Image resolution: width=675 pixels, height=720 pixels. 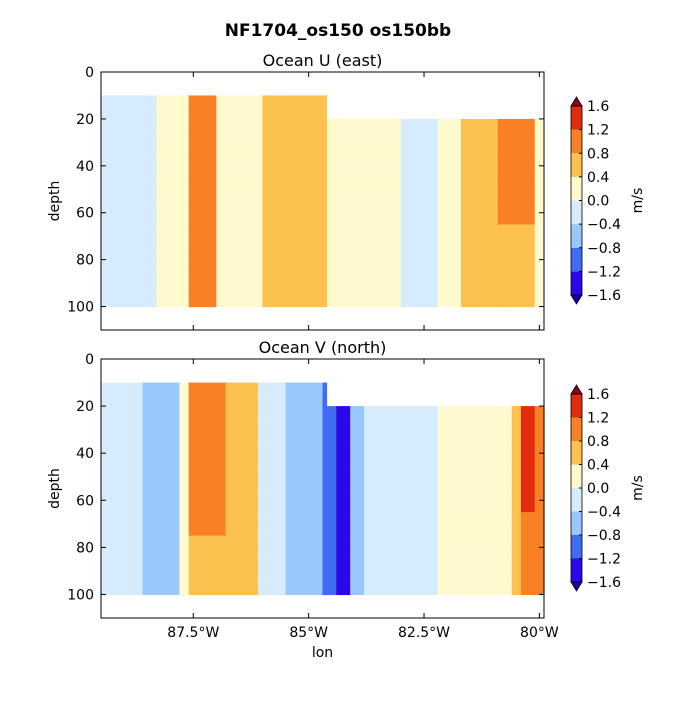 What do you see at coordinates (85, 407) in the screenshot?
I see `y-tick-label: 20` at bounding box center [85, 407].